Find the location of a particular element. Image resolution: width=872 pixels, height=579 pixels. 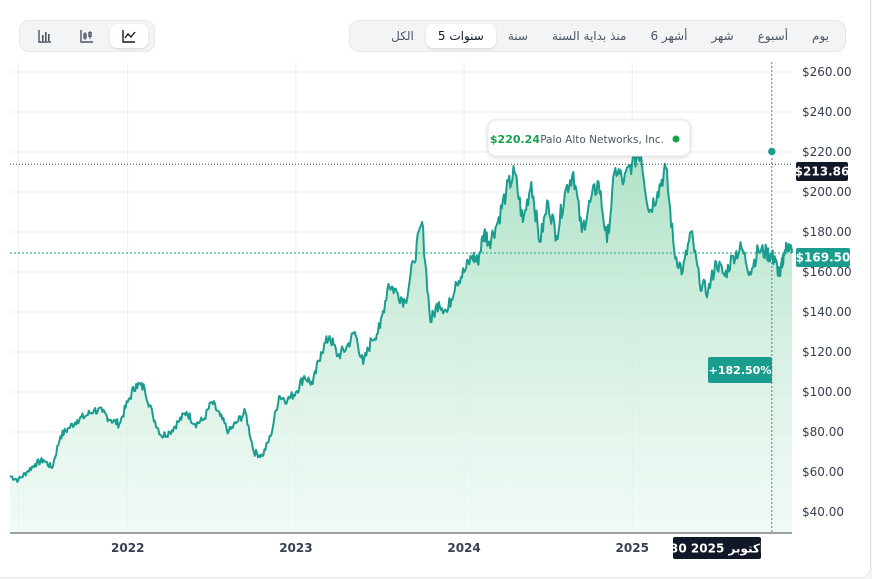

x-tick-label: 2024 is located at coordinates (463, 548).